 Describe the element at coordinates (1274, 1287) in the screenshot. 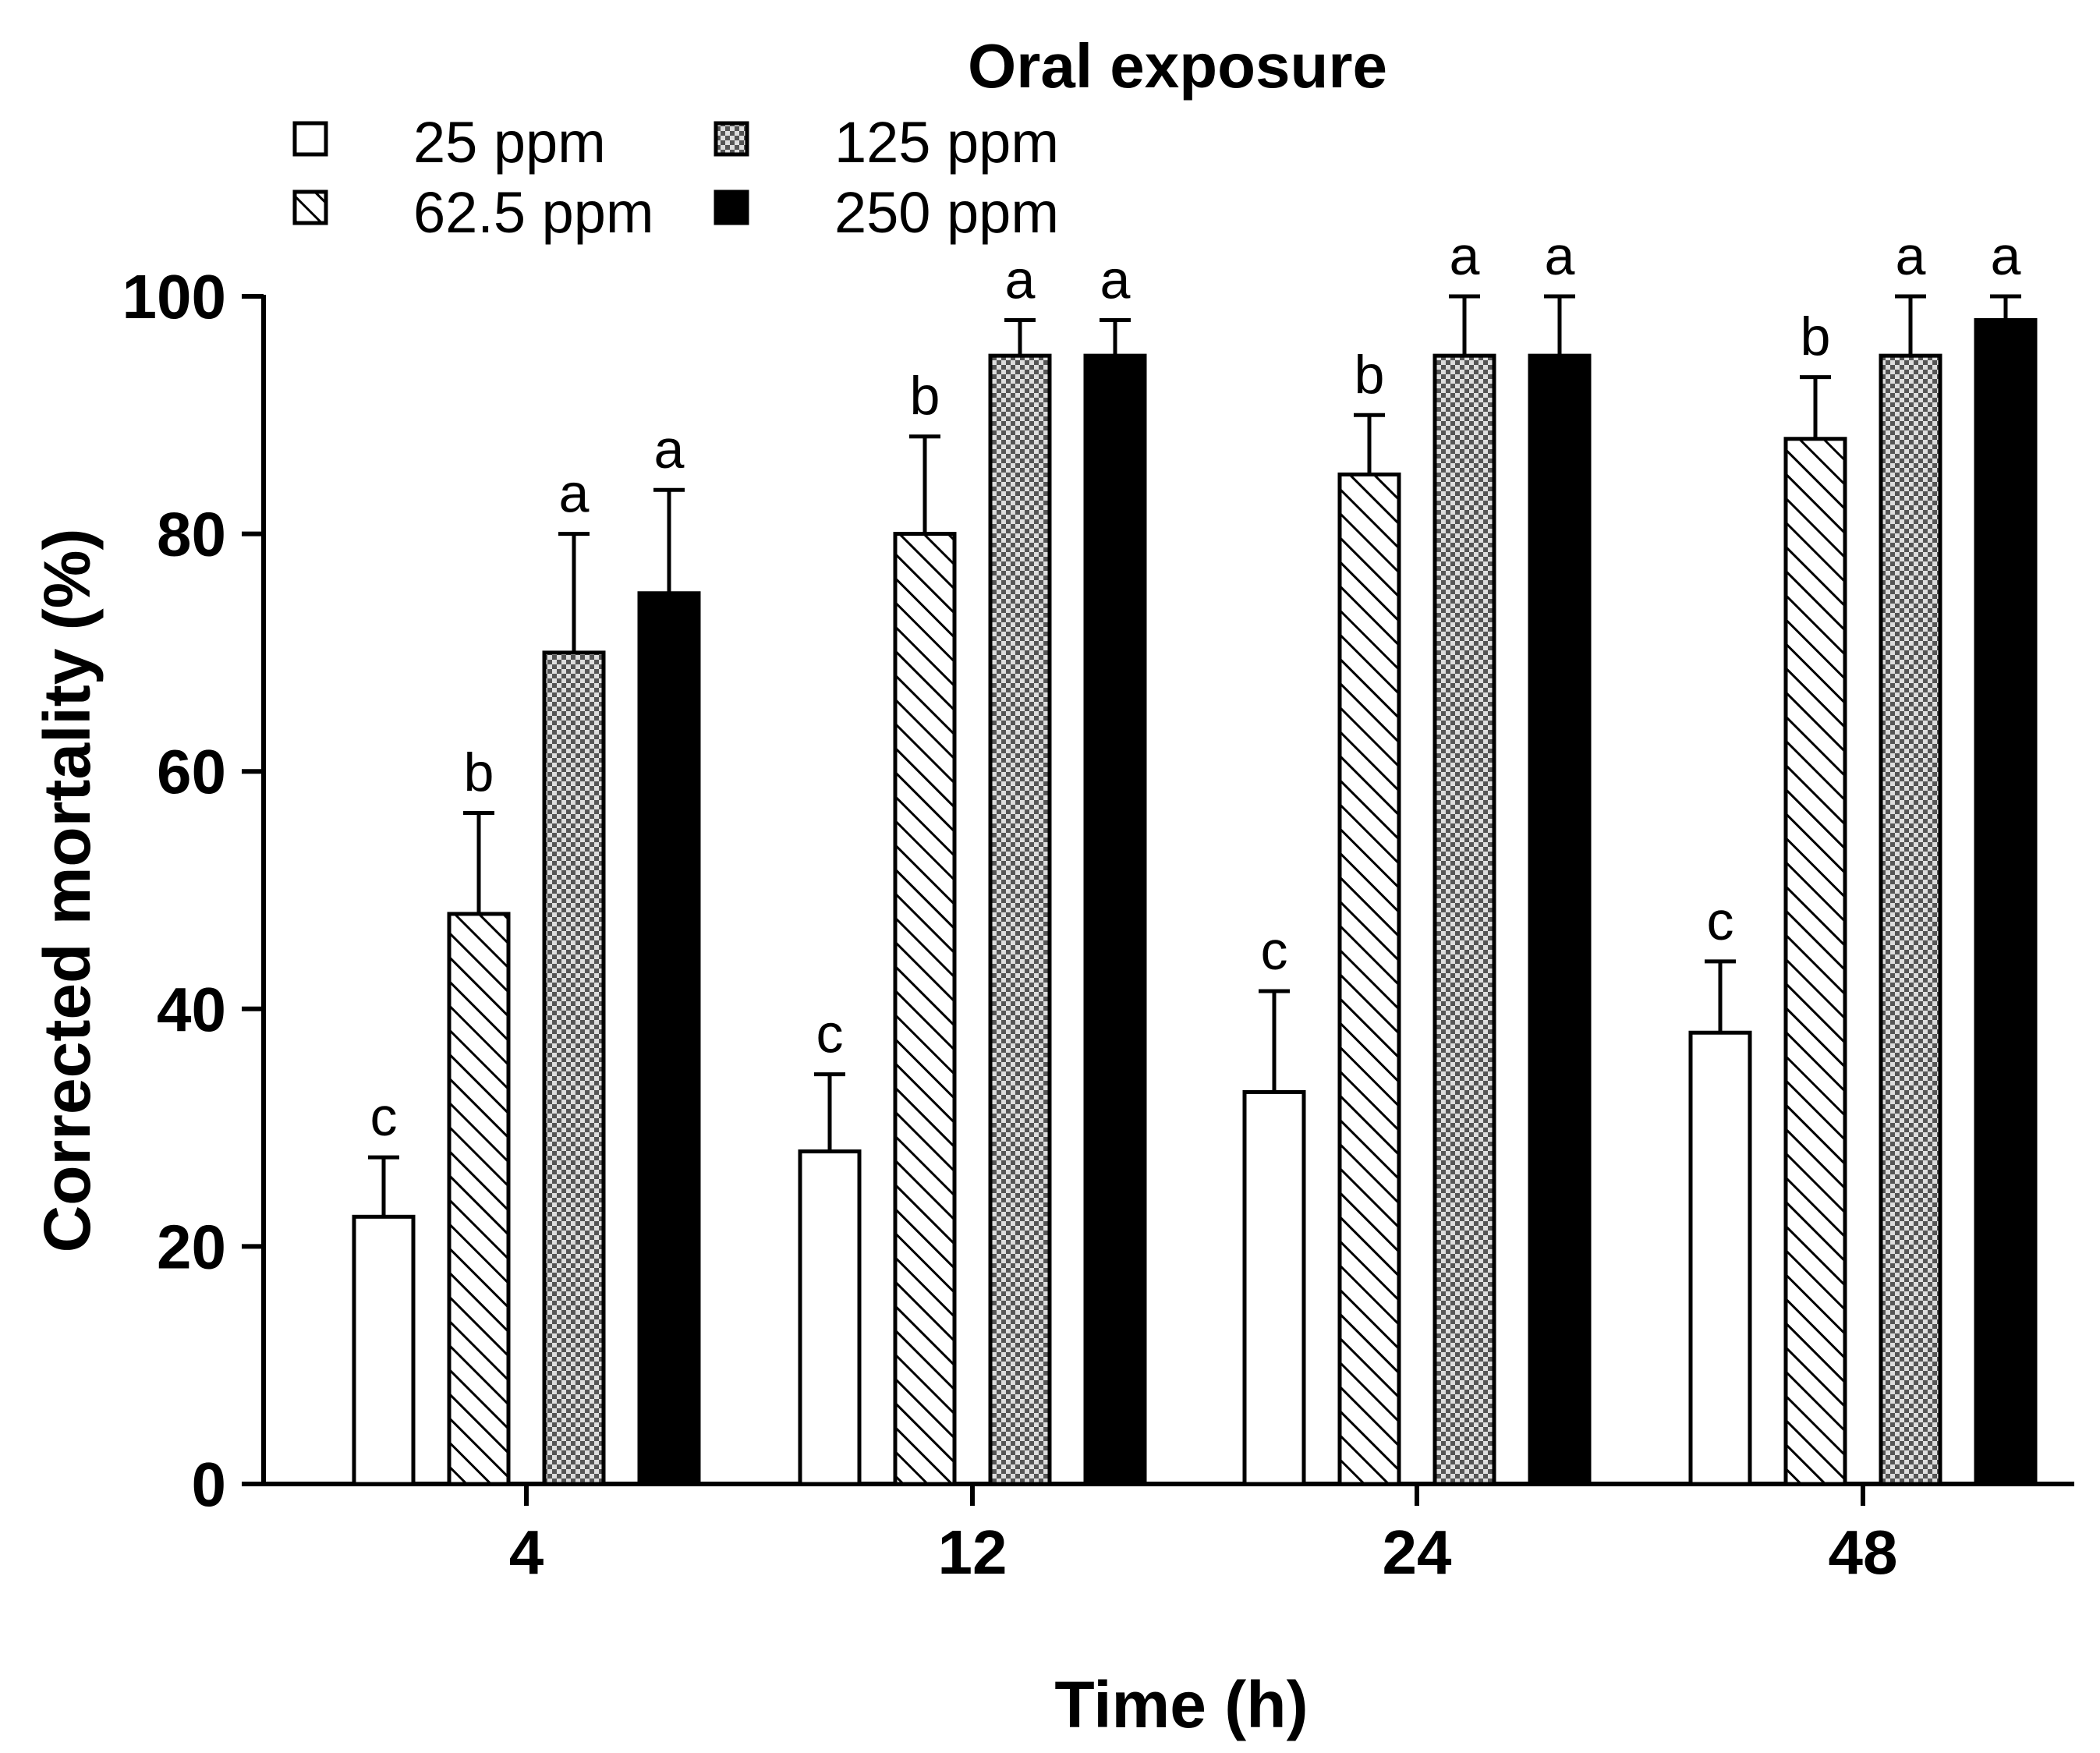

I see `bar-25ppm-24h` at that location.